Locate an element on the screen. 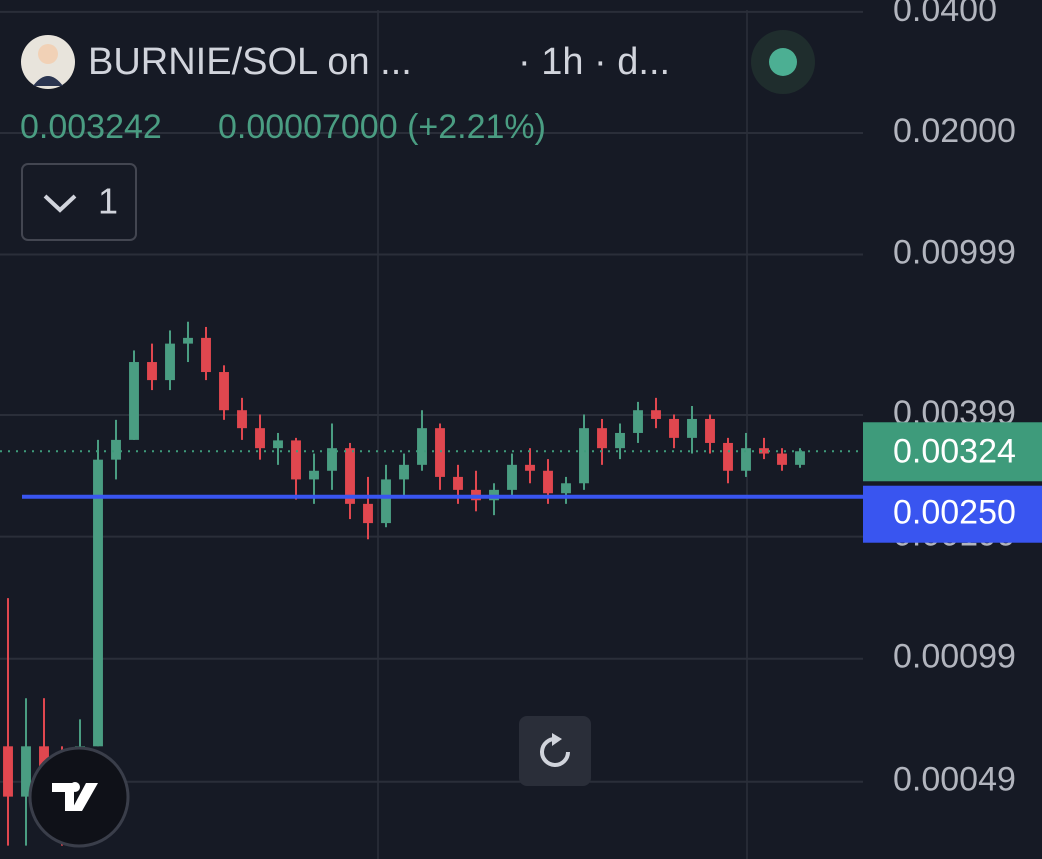 Image resolution: width=1042 pixels, height=859 pixels. y-tick-label: 0.02000 is located at coordinates (954, 131).